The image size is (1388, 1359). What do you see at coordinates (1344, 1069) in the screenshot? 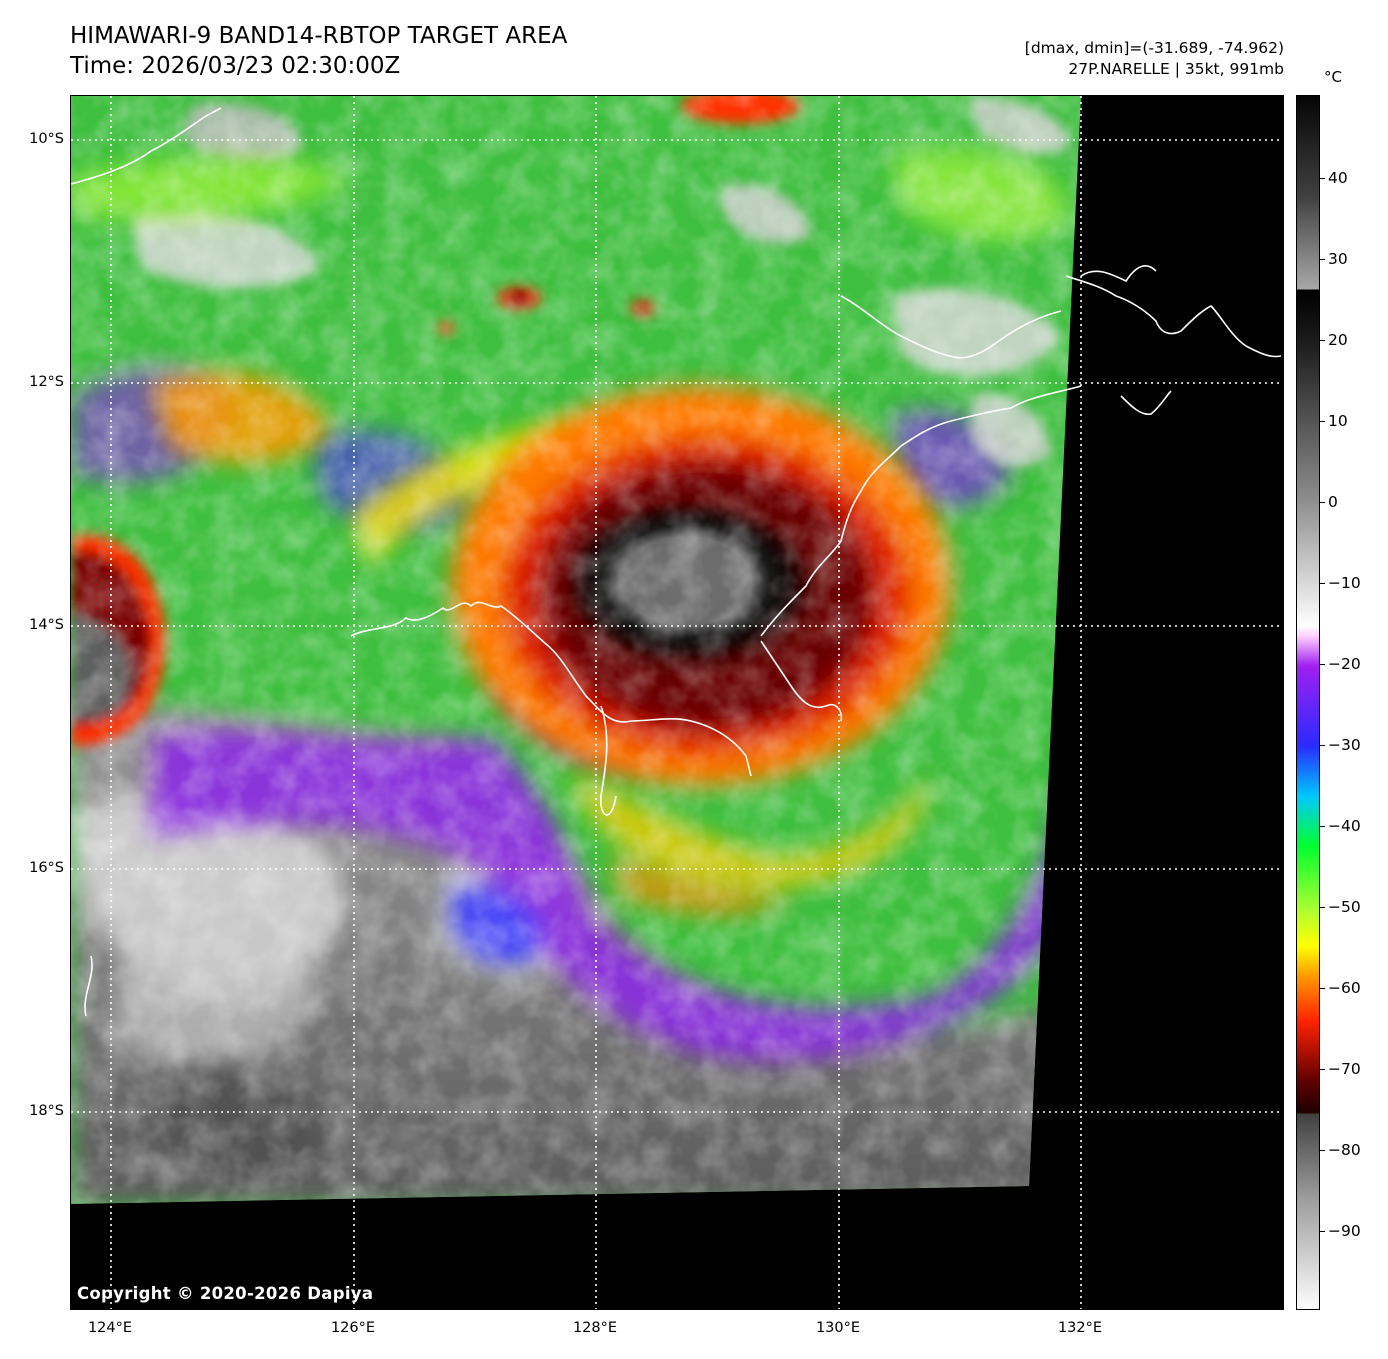
I see `colorbar-tick-label: −70` at bounding box center [1344, 1069].